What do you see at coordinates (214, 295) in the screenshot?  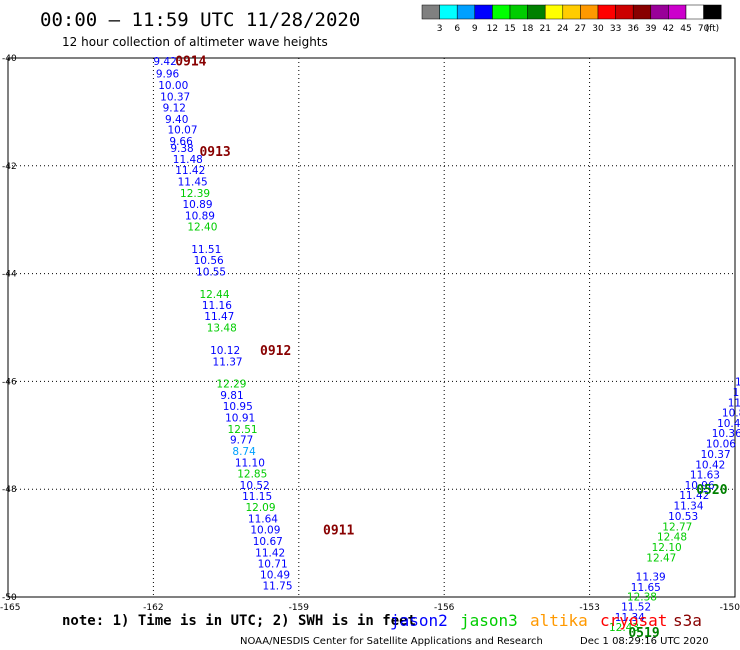 I see `swh-label-jason3: 12.44` at bounding box center [214, 295].